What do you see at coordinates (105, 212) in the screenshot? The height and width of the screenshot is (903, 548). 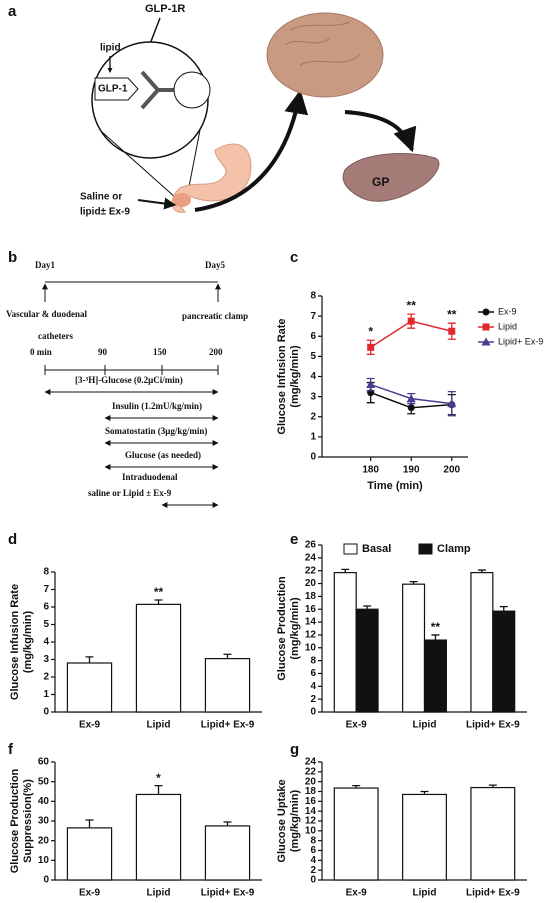 I see `infusion-label: lipid± Ex-9` at bounding box center [105, 212].